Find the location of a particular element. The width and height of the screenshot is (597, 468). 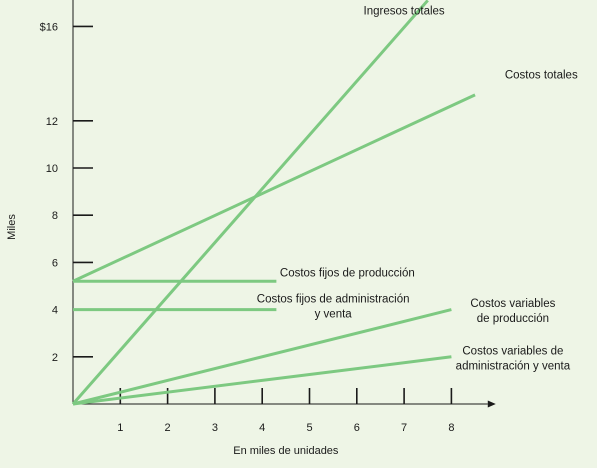

y-tick-label: 12 is located at coordinates (52, 122).